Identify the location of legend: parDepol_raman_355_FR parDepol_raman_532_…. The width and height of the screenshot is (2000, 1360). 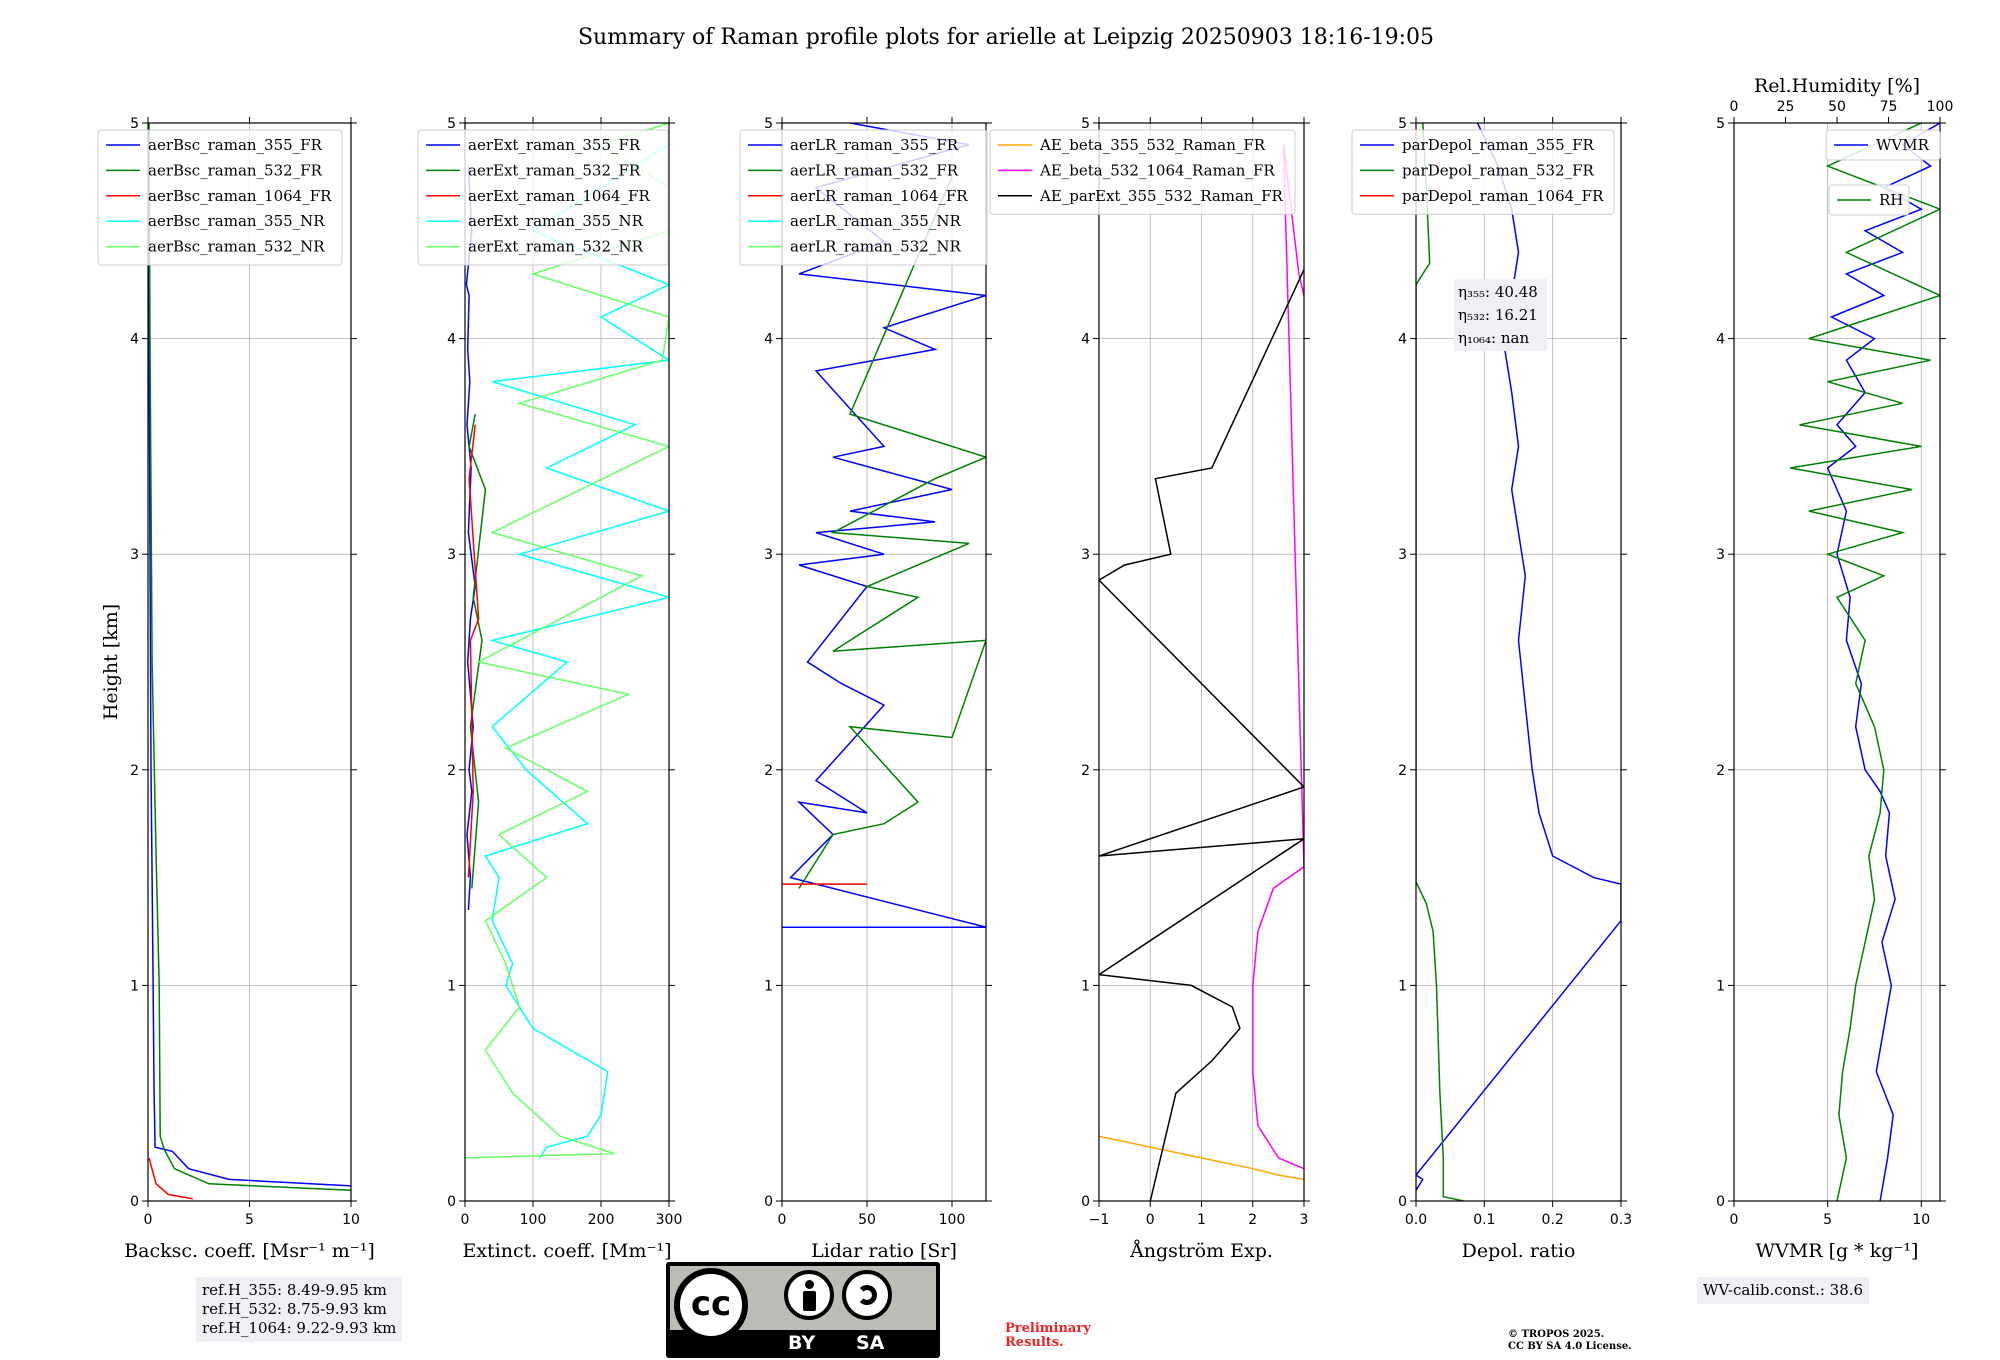
(1483, 172).